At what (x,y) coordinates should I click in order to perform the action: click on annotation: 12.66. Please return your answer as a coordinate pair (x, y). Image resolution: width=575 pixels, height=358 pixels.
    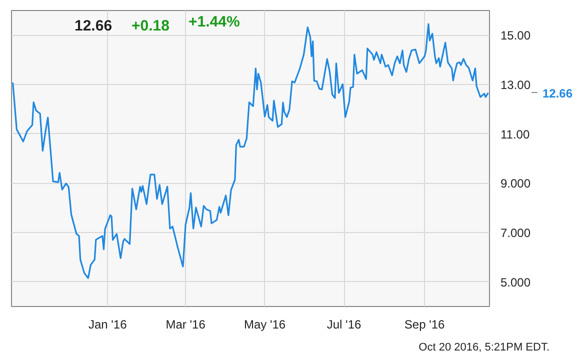
    Looking at the image, I should click on (93, 26).